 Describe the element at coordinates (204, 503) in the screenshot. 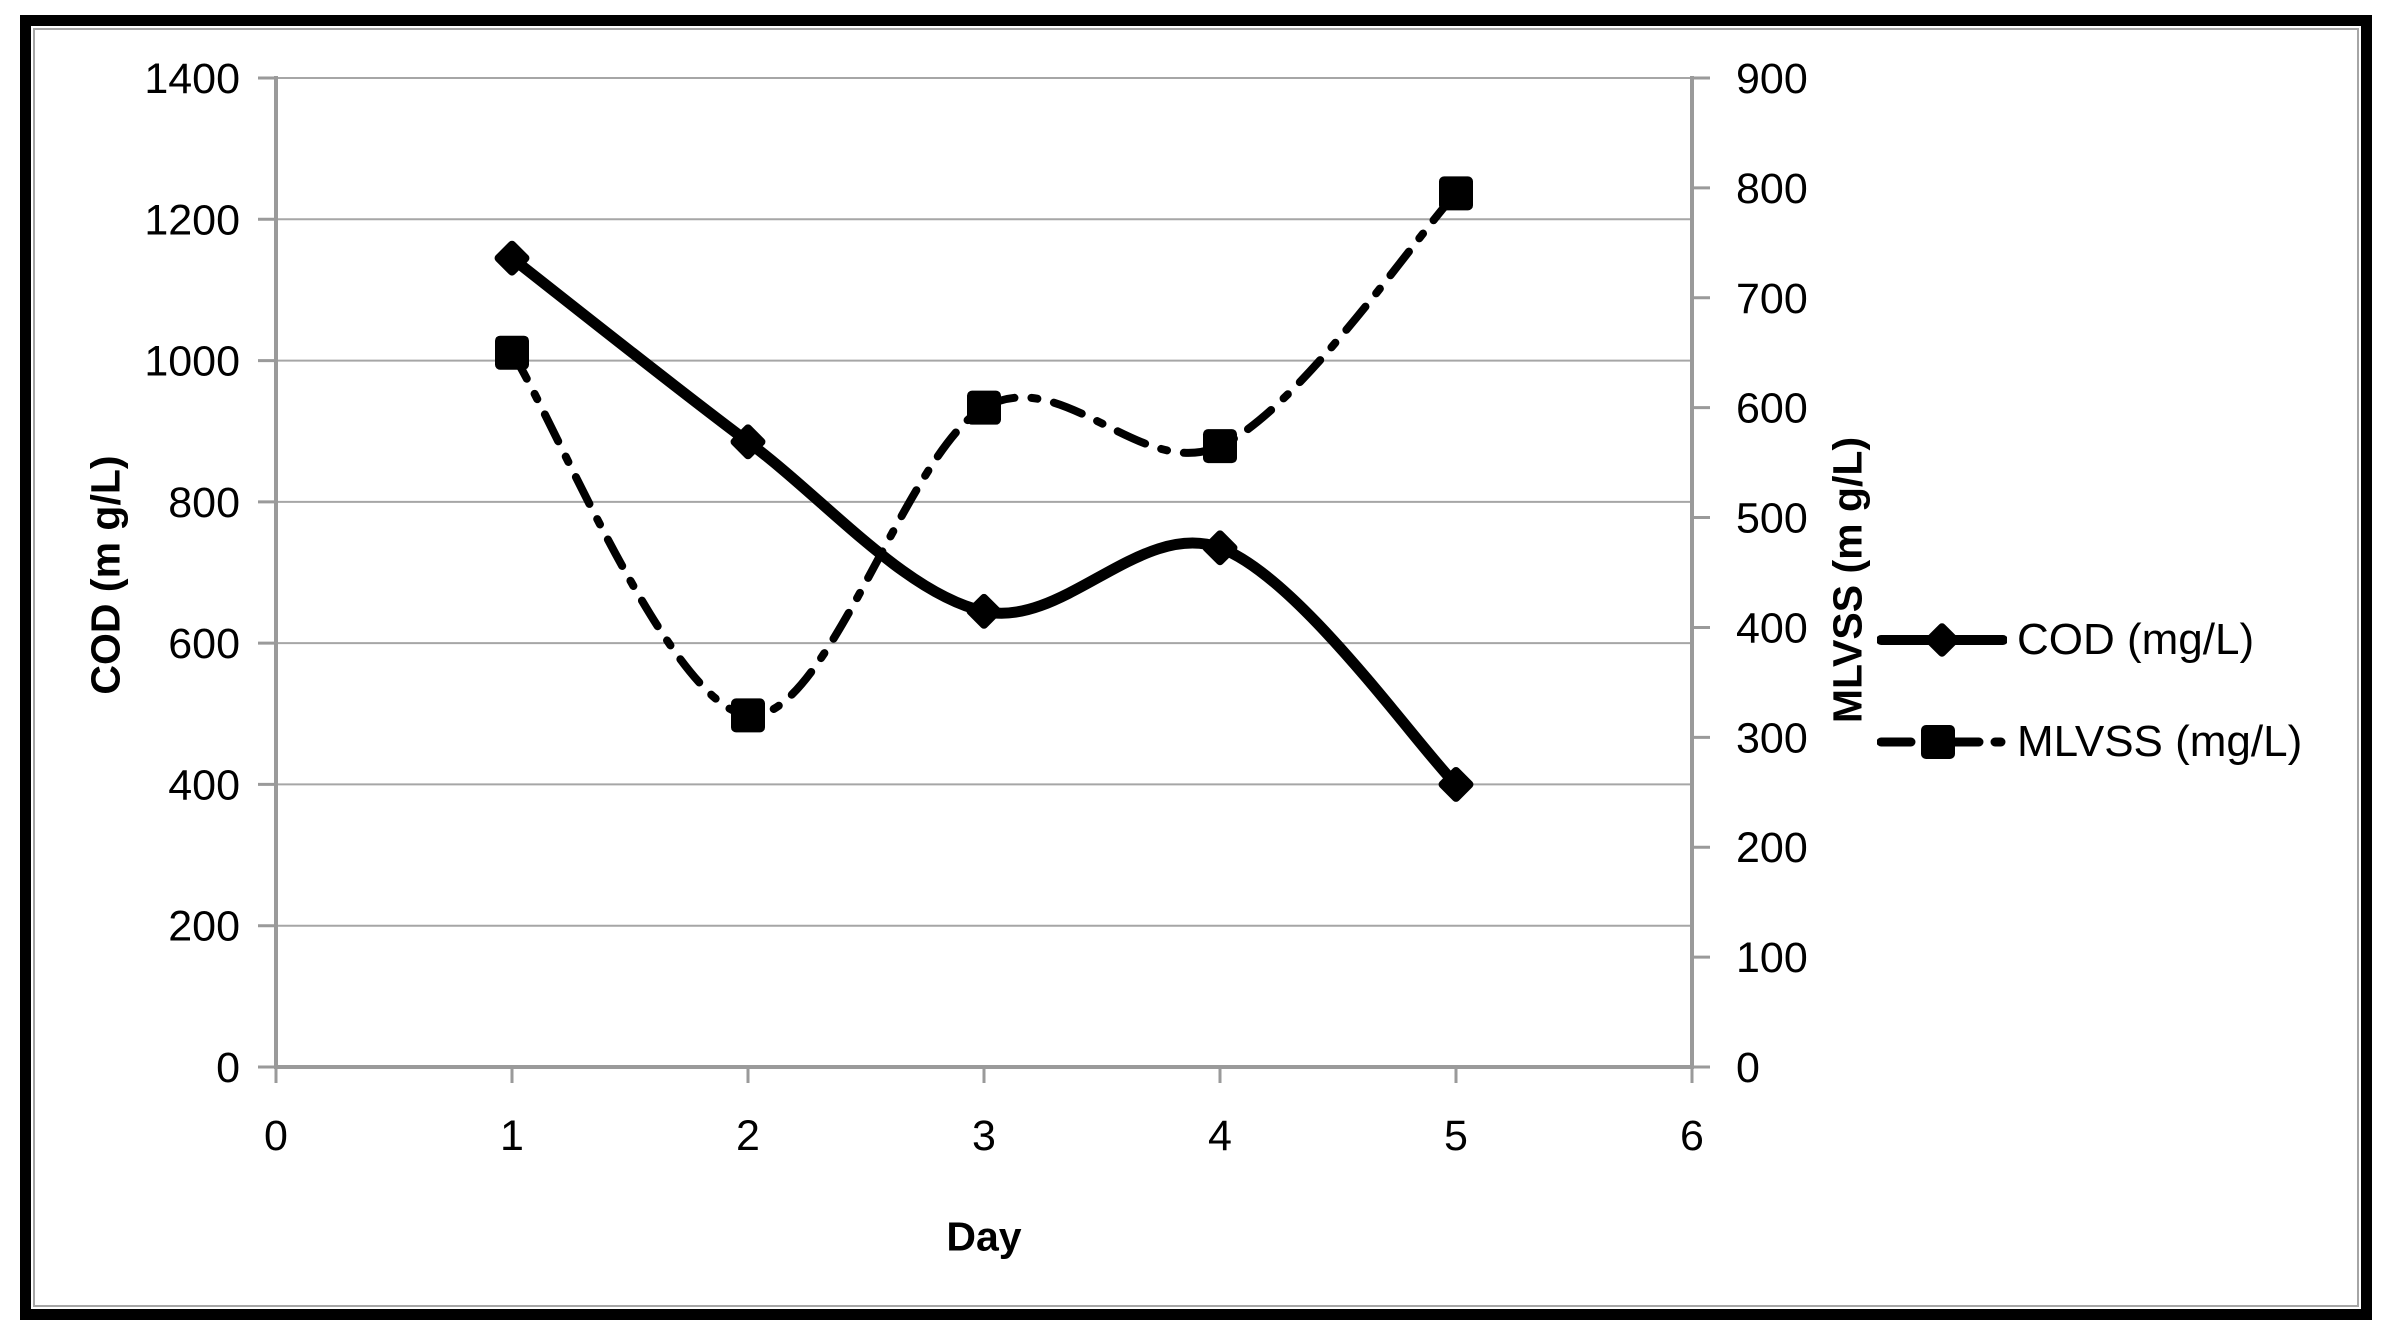

I see `left-tick-label: 800` at that location.